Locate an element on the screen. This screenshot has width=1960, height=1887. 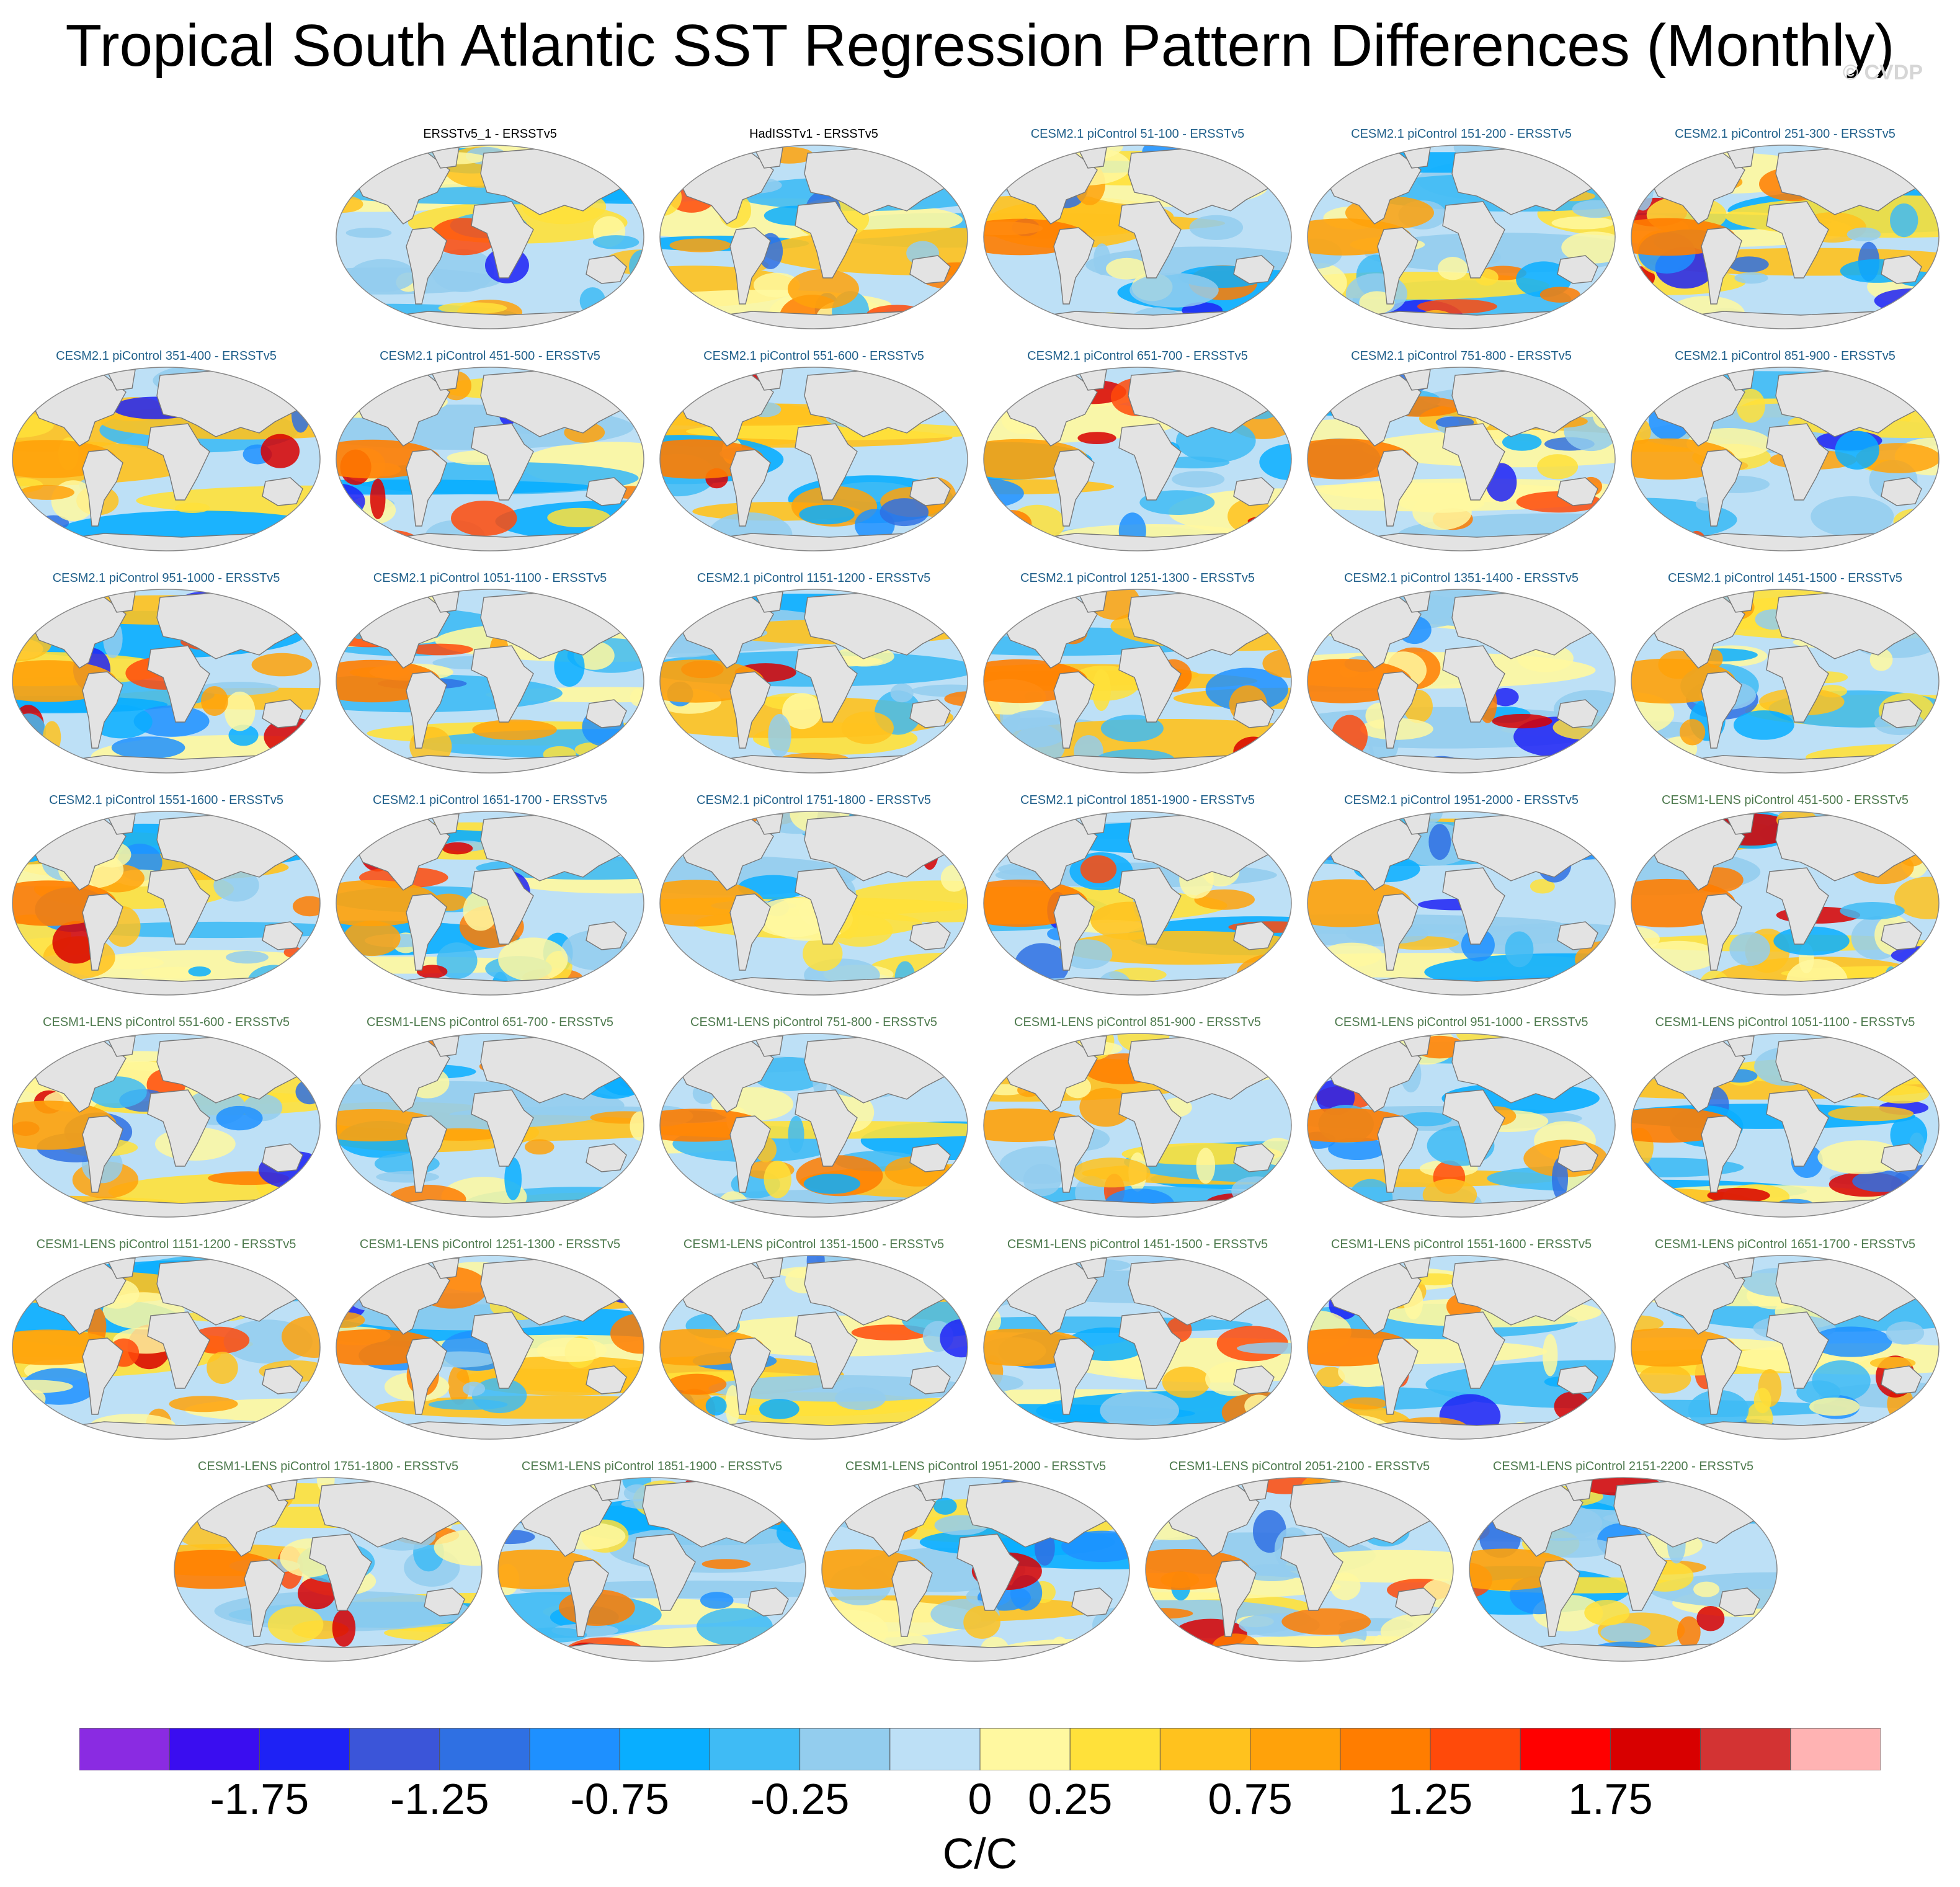
map-panel: CESM2.1 piControl 551-600 - ERSSTv5 is located at coordinates (814, 451).